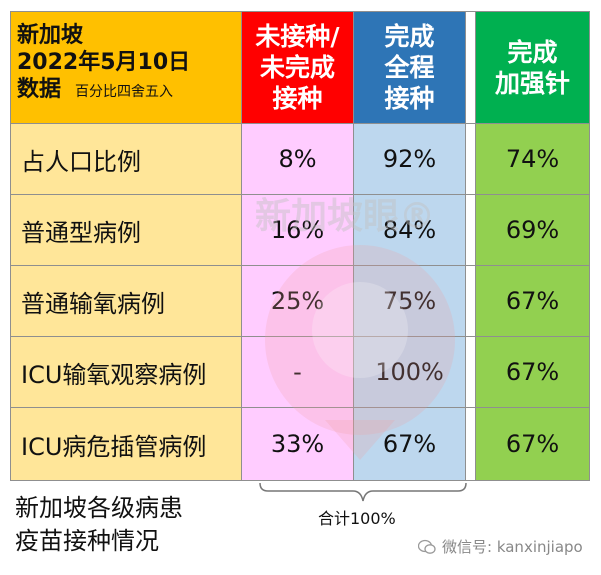  I want to click on table-row: ICU输氧观察病例 - 100% 67%, so click(300, 372).